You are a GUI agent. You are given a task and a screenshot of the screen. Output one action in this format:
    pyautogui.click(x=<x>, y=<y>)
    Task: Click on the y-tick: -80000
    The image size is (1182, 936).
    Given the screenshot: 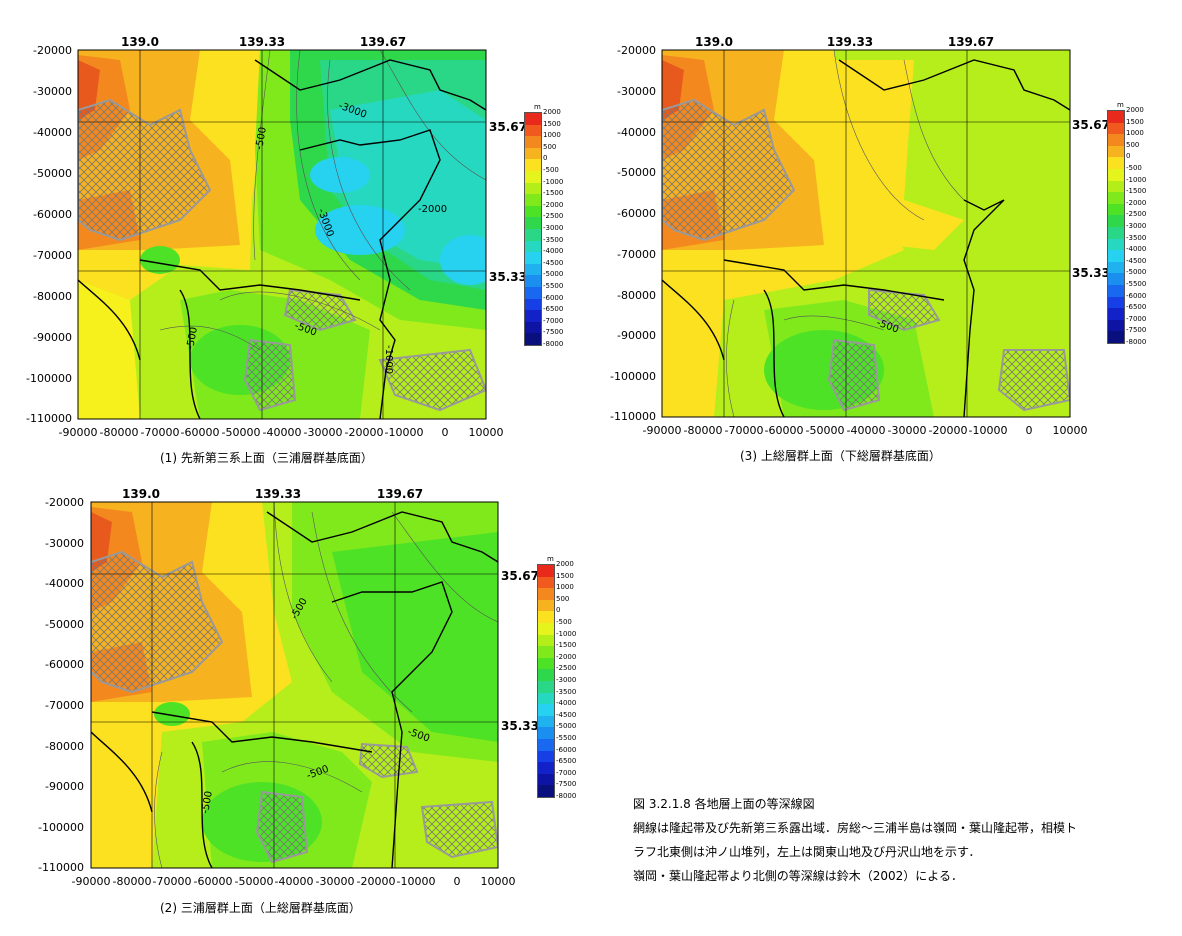 What is the action you would take?
    pyautogui.click(x=64, y=746)
    